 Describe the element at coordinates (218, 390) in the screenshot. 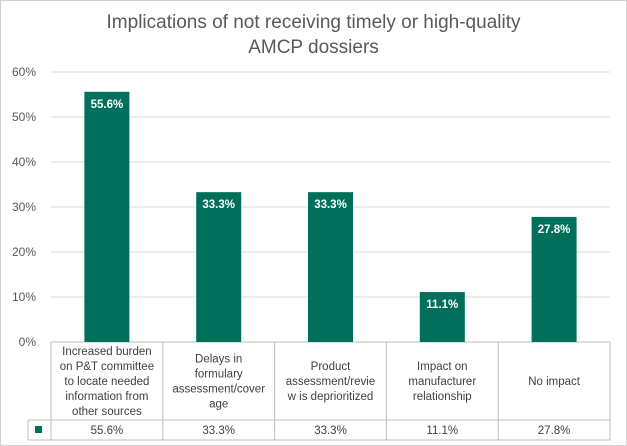

I see `x-category-label-line: assessment/cover` at that location.